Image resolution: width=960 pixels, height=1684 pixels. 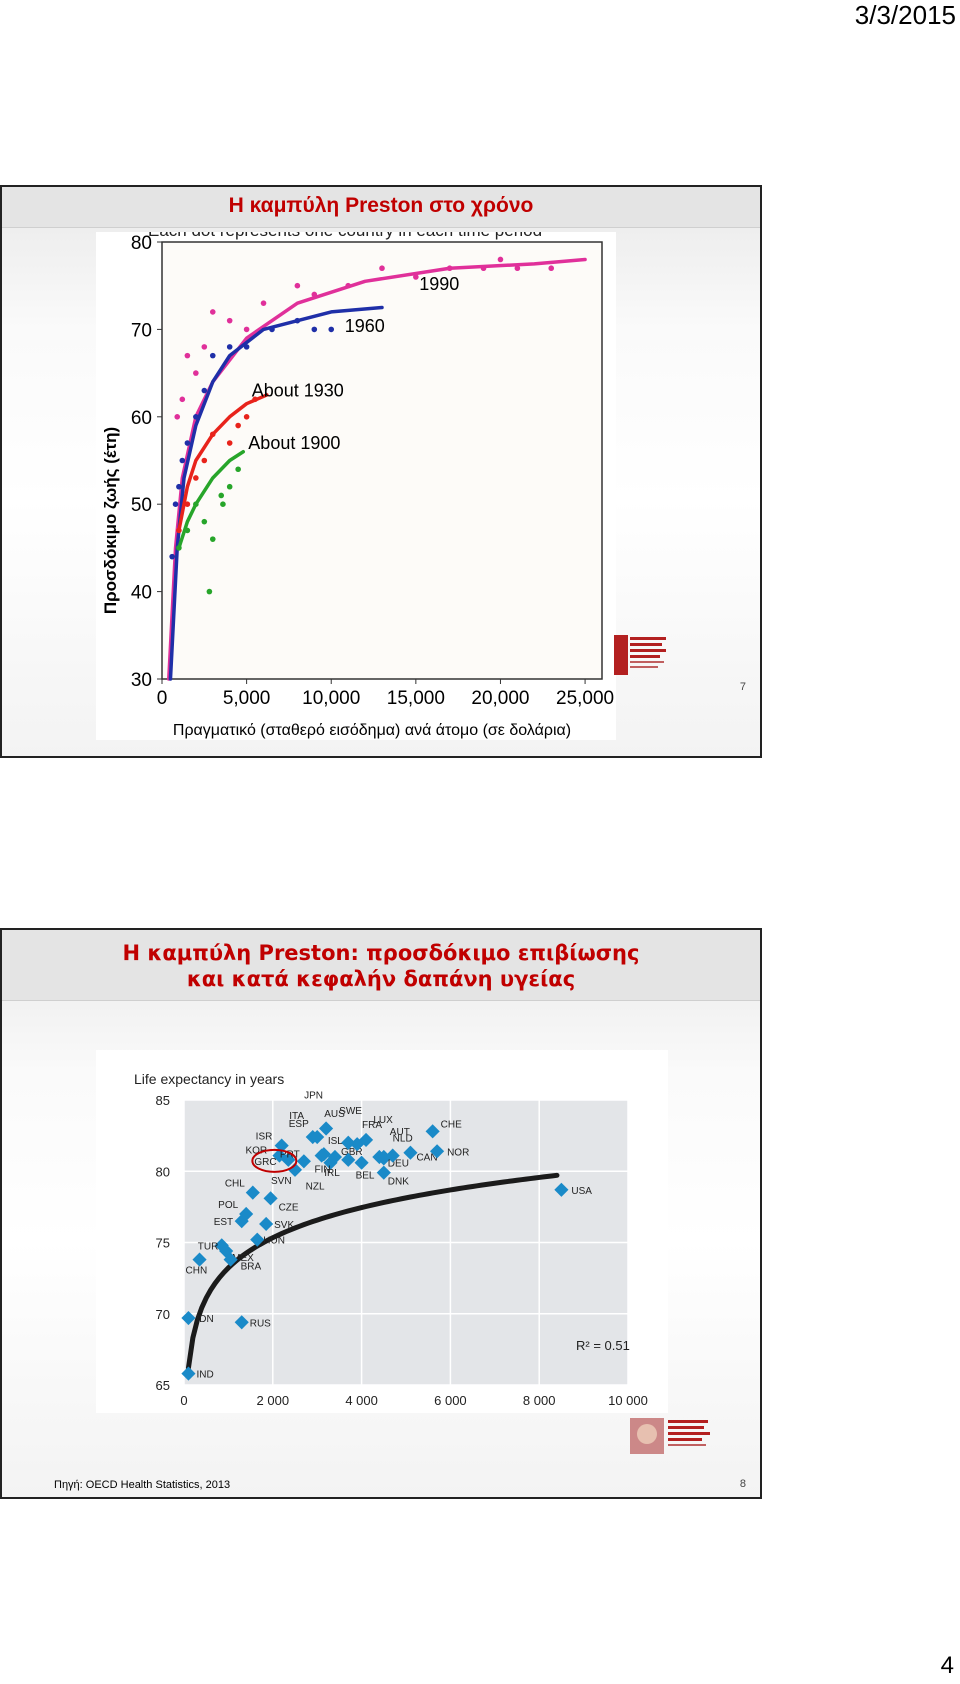 What do you see at coordinates (299, 1124) in the screenshot?
I see `point-label: ESP` at bounding box center [299, 1124].